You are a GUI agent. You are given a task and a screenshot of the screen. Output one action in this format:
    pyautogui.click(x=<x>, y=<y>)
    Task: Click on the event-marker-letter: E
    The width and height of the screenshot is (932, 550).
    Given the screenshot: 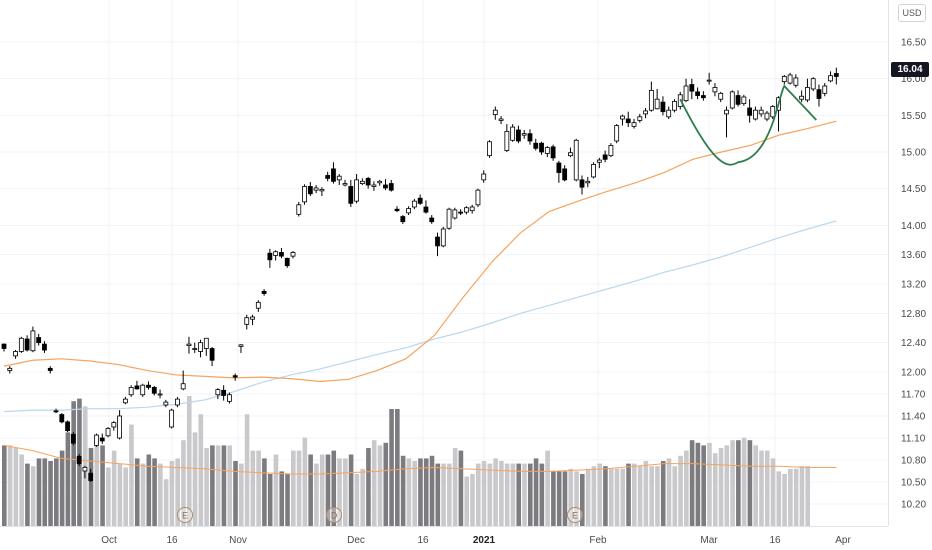 What is the action you would take?
    pyautogui.click(x=185, y=516)
    